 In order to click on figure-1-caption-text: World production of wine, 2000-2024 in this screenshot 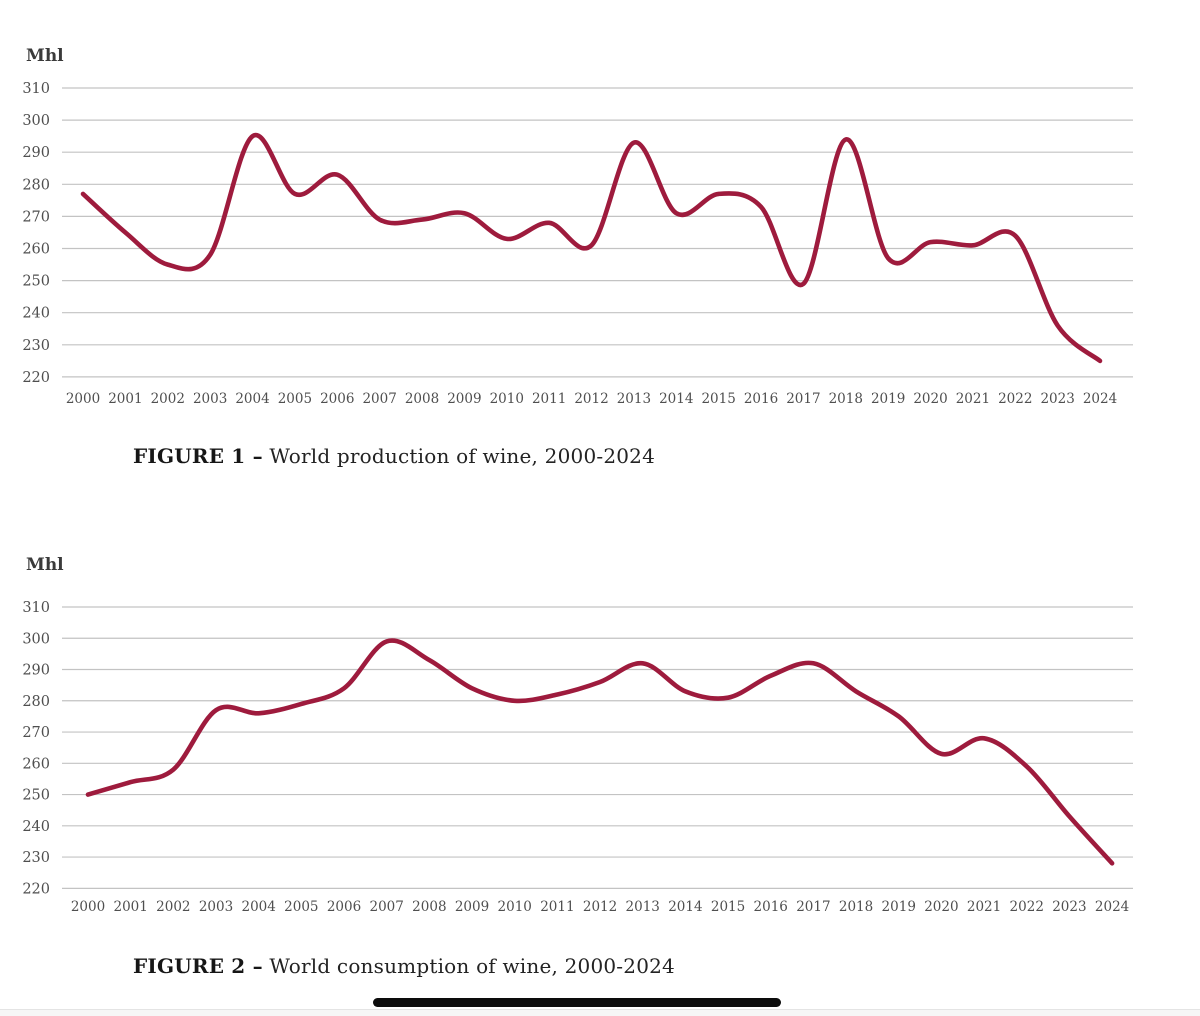, I will do `click(462, 456)`.